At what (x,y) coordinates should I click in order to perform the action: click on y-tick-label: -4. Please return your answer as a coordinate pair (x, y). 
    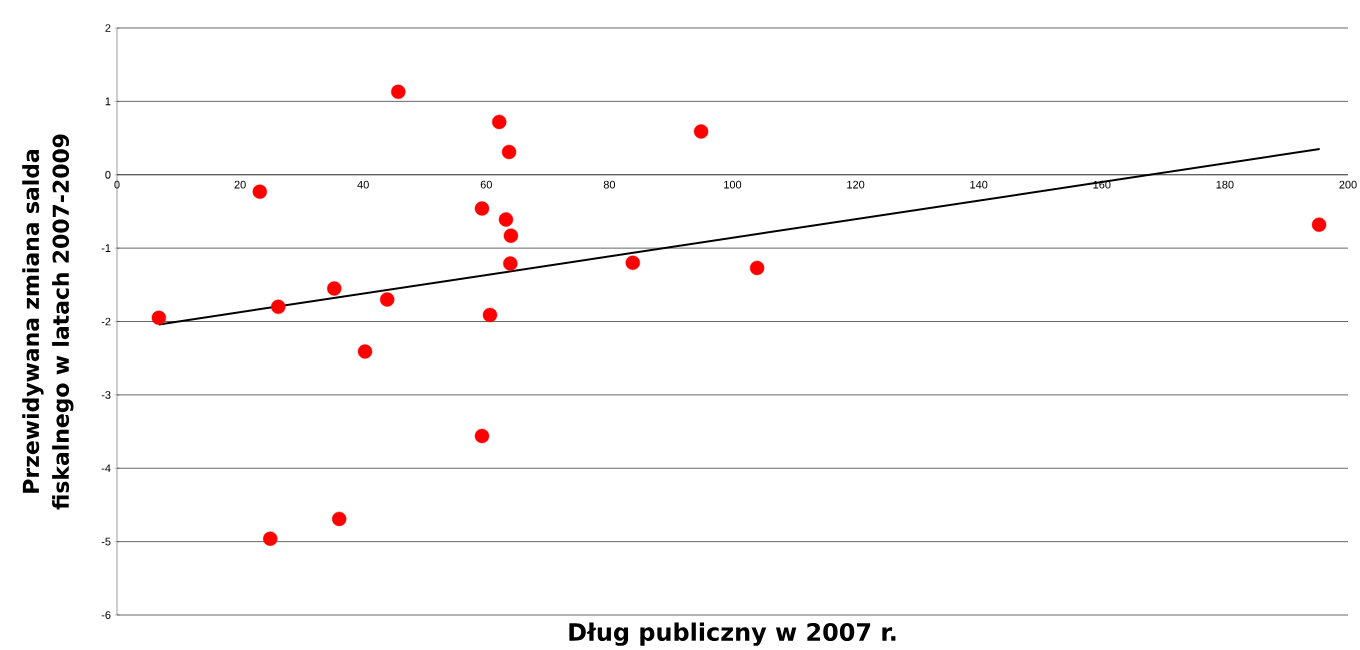
    Looking at the image, I should click on (106, 468).